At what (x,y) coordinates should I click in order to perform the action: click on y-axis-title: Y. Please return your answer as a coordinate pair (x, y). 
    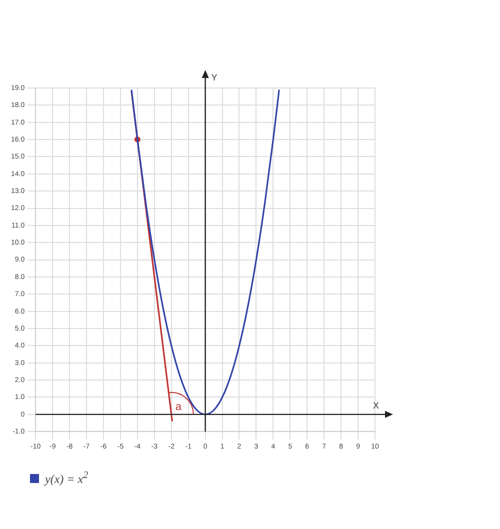
    Looking at the image, I should click on (214, 77).